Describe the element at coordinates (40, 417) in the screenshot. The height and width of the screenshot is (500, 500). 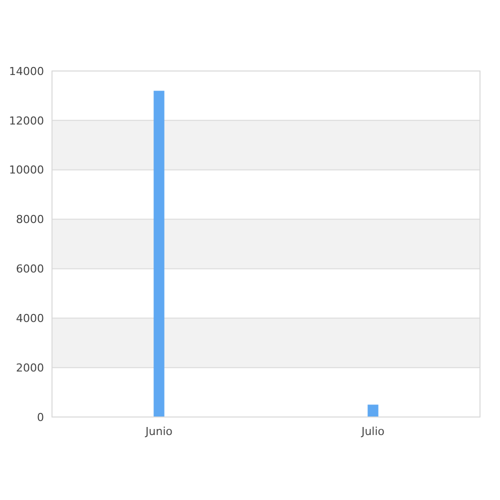
I see `y-tick-label: 0` at that location.